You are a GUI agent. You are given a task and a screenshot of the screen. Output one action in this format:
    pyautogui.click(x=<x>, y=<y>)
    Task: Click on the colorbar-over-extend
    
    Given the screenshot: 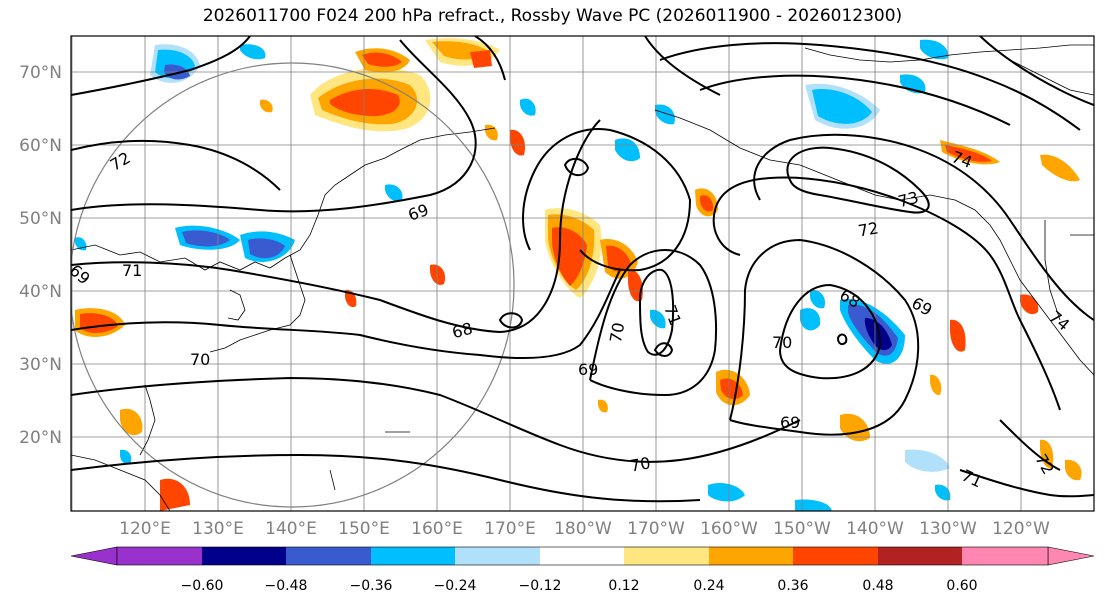 What is the action you would take?
    pyautogui.click(x=1071, y=556)
    